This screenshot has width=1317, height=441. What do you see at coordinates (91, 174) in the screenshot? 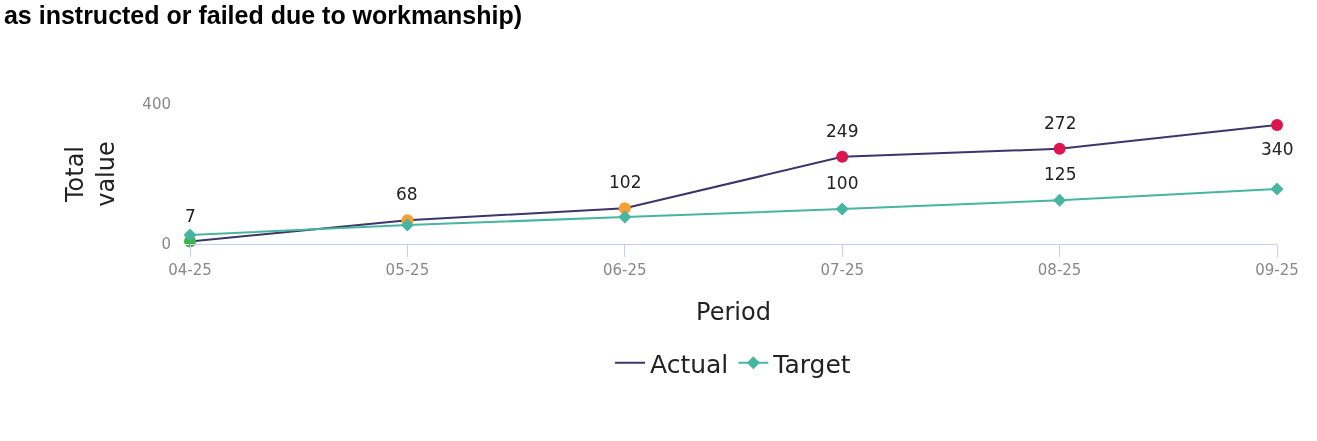
I see `y-axis-title: Total value` at bounding box center [91, 174].